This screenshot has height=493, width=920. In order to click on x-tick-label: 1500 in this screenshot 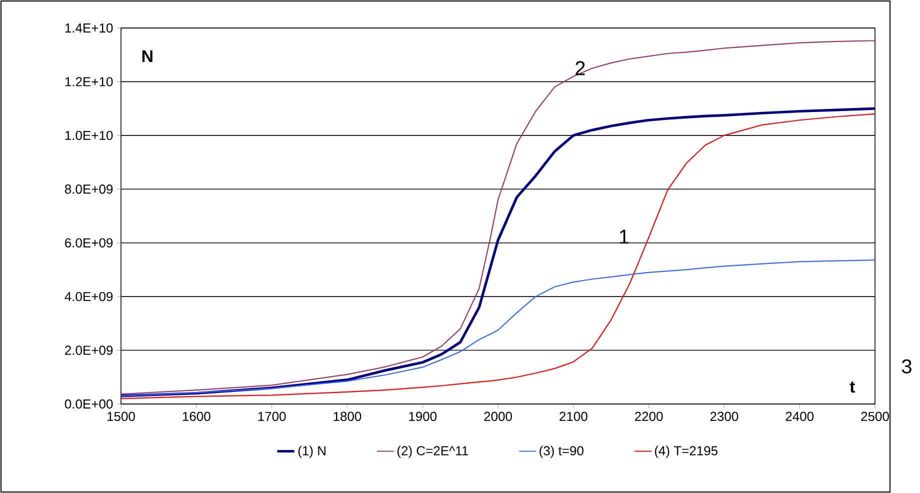, I will do `click(121, 417)`.